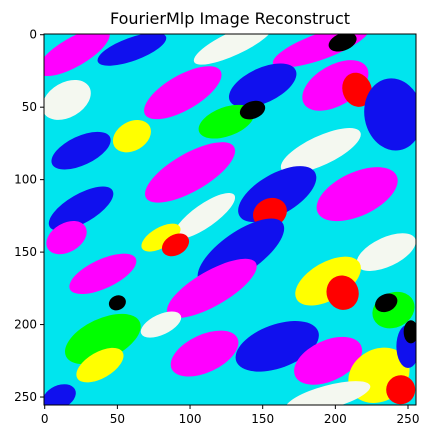  Describe the element at coordinates (25, 252) in the screenshot. I see `y-tick-label: 150` at that location.